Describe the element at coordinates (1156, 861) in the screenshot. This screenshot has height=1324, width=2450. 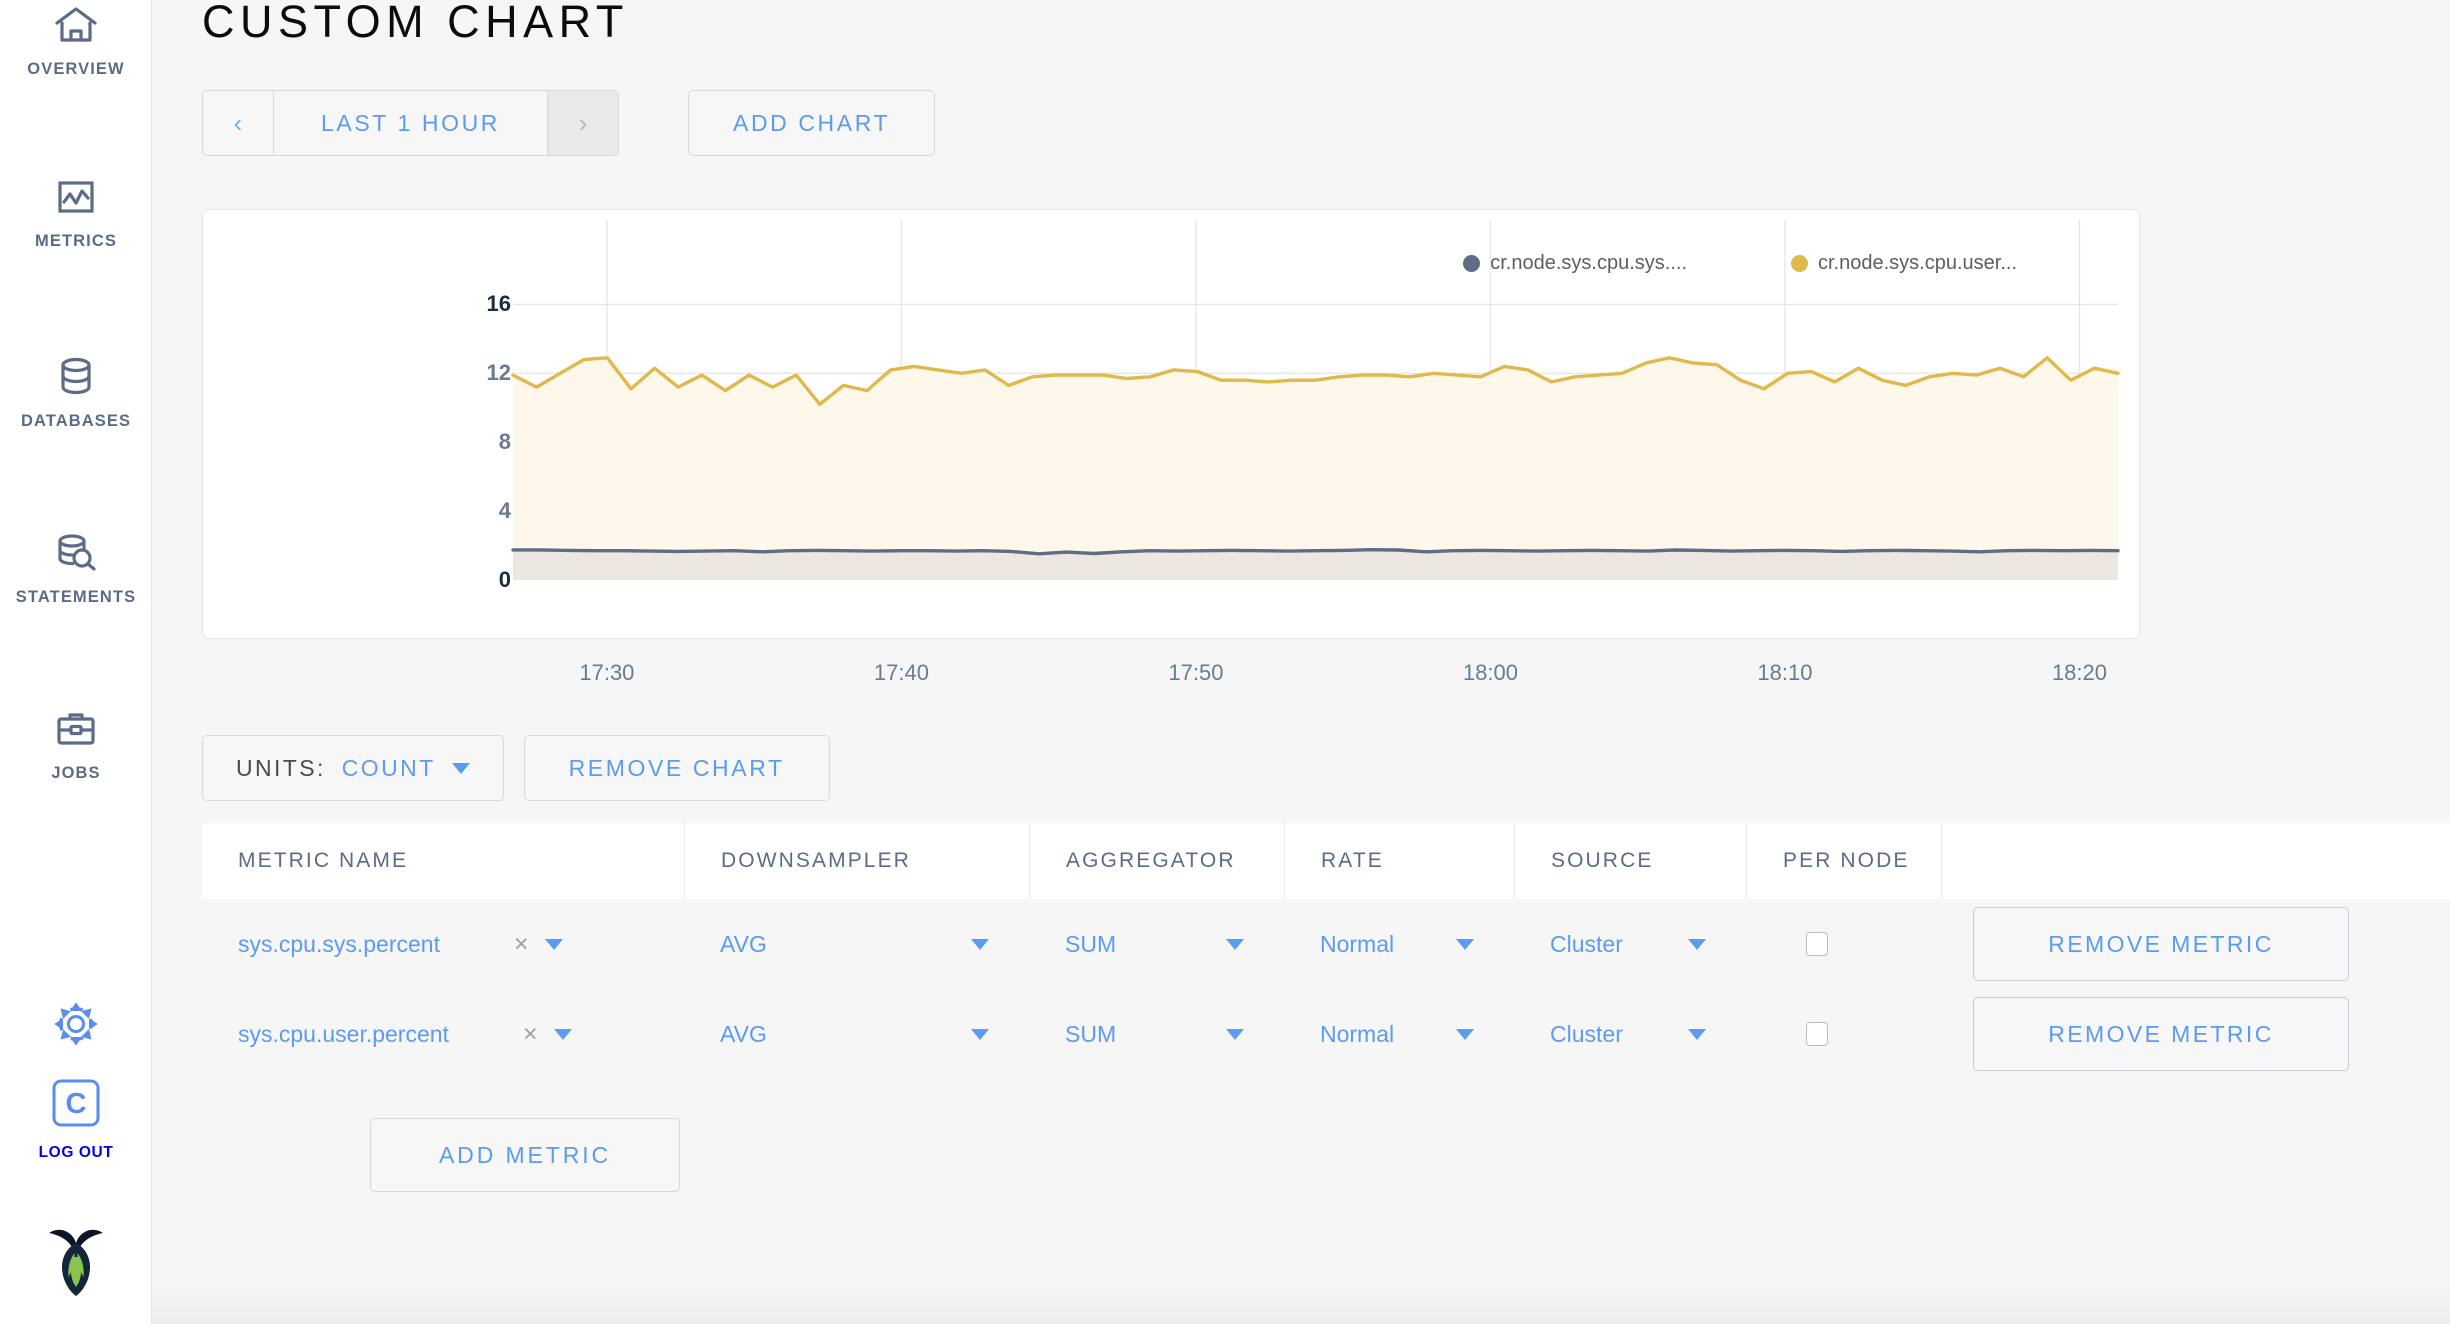
I see `column-header-aggregator: AGGREGATOR` at that location.